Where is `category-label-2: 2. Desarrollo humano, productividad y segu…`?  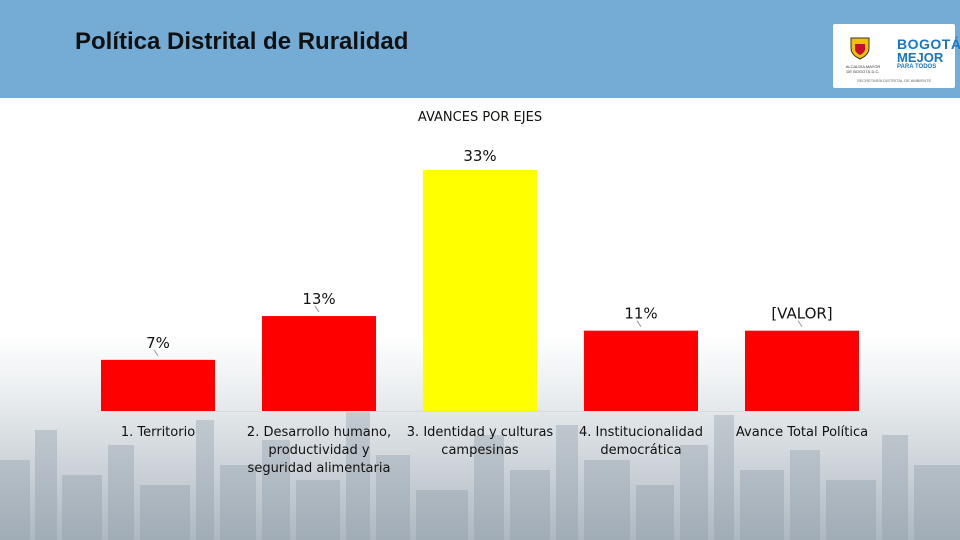 category-label-2: 2. Desarrollo humano, productividad y segu… is located at coordinates (319, 450).